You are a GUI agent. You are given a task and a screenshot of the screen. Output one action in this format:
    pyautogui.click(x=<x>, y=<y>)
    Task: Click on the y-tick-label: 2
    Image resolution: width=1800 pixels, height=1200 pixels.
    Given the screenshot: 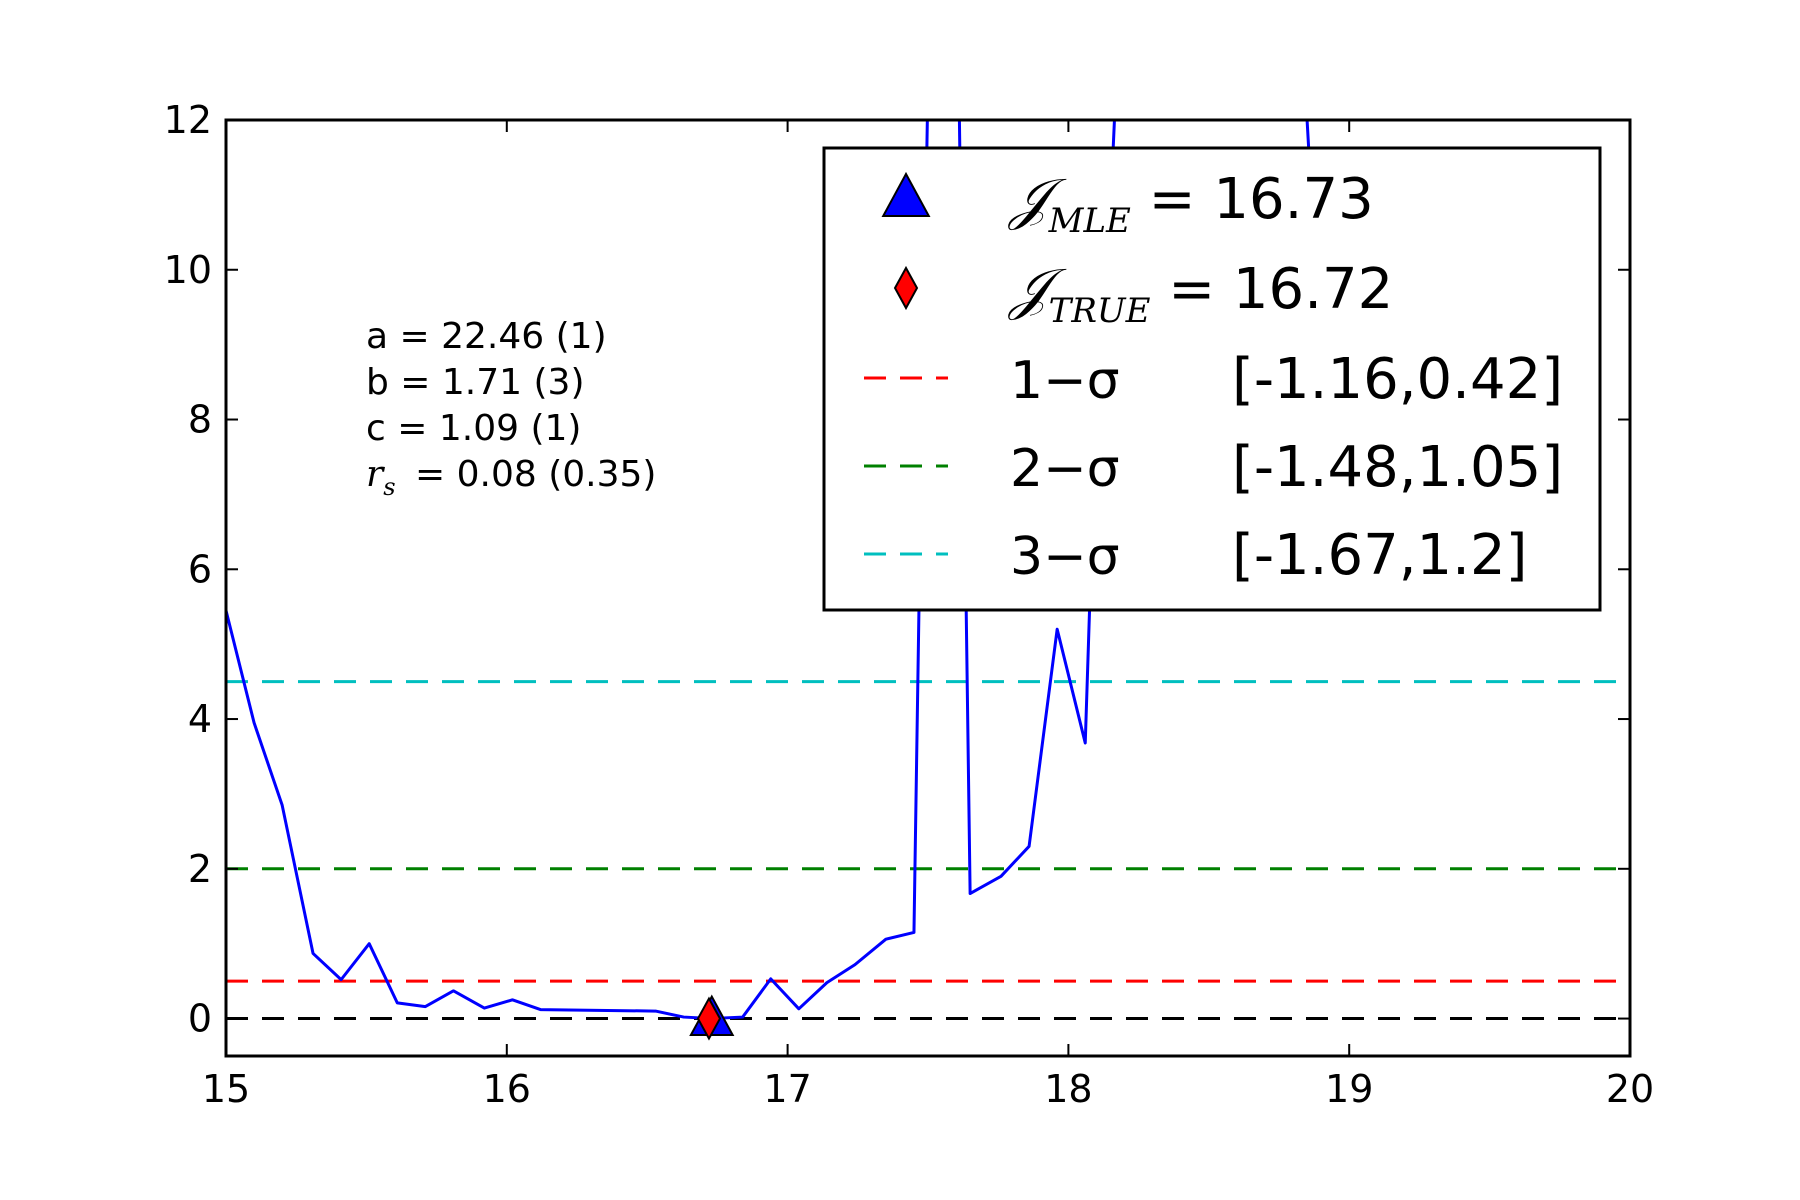 What is the action you would take?
    pyautogui.click(x=200, y=869)
    